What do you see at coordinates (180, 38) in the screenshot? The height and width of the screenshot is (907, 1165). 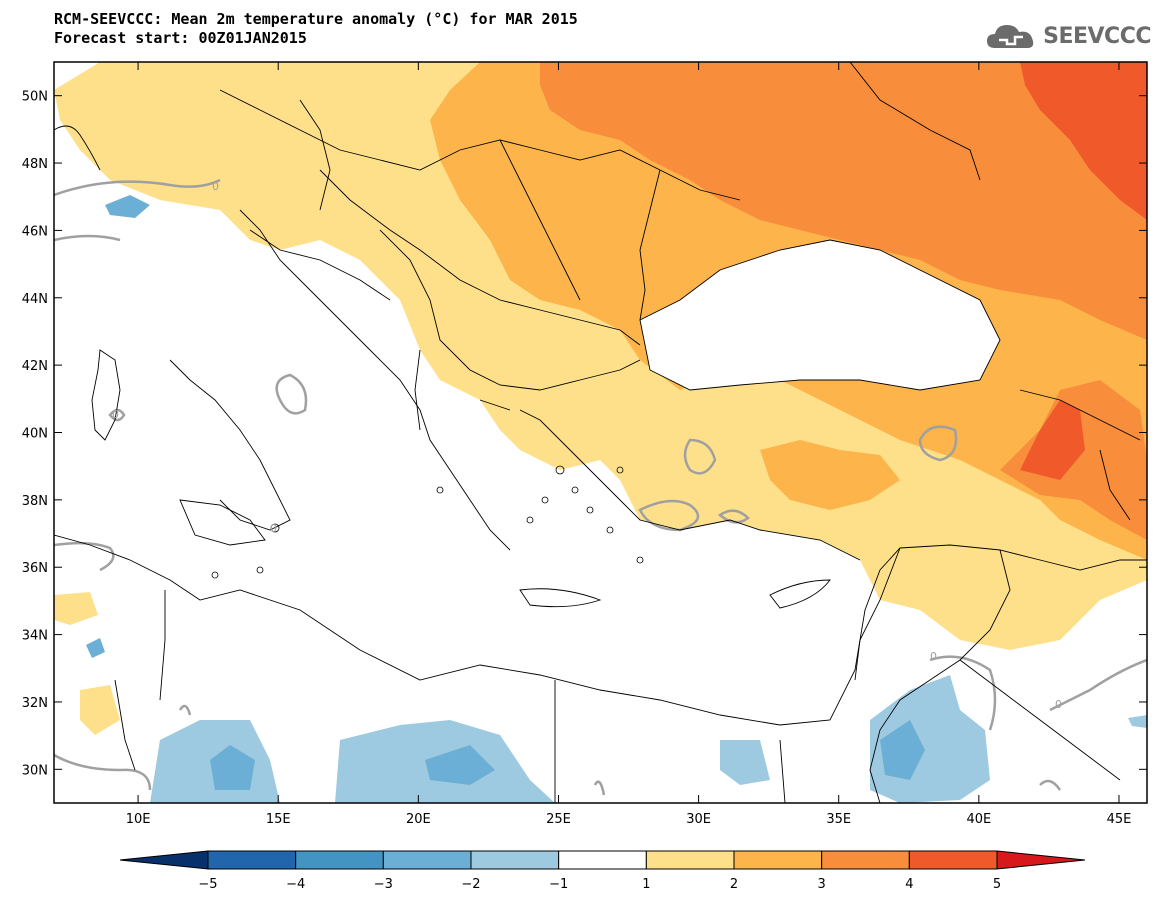 I see `title-line-2: Forecast start: 00Z01JAN2015` at bounding box center [180, 38].